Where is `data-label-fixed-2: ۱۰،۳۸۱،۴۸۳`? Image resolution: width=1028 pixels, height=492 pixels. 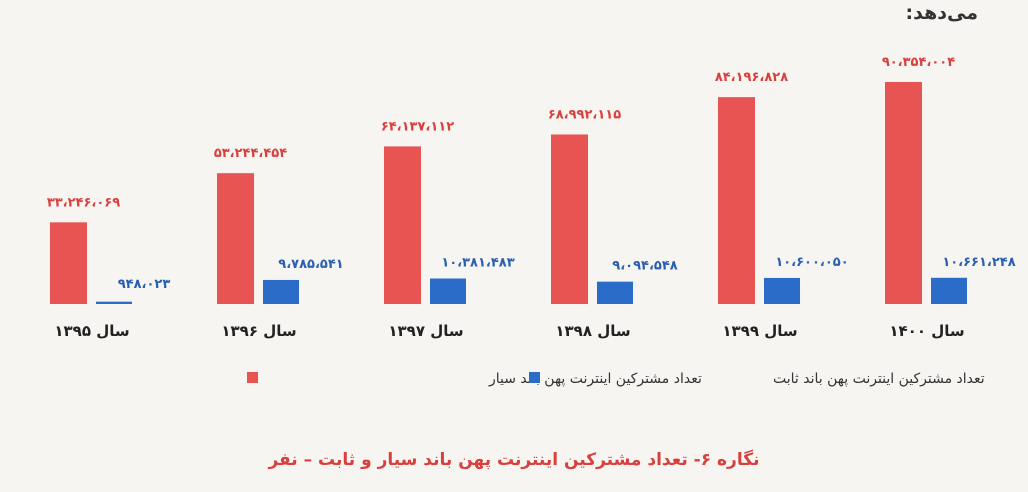 data-label-fixed-2: ۱۰،۳۸۱،۴۸۳ is located at coordinates (477, 262).